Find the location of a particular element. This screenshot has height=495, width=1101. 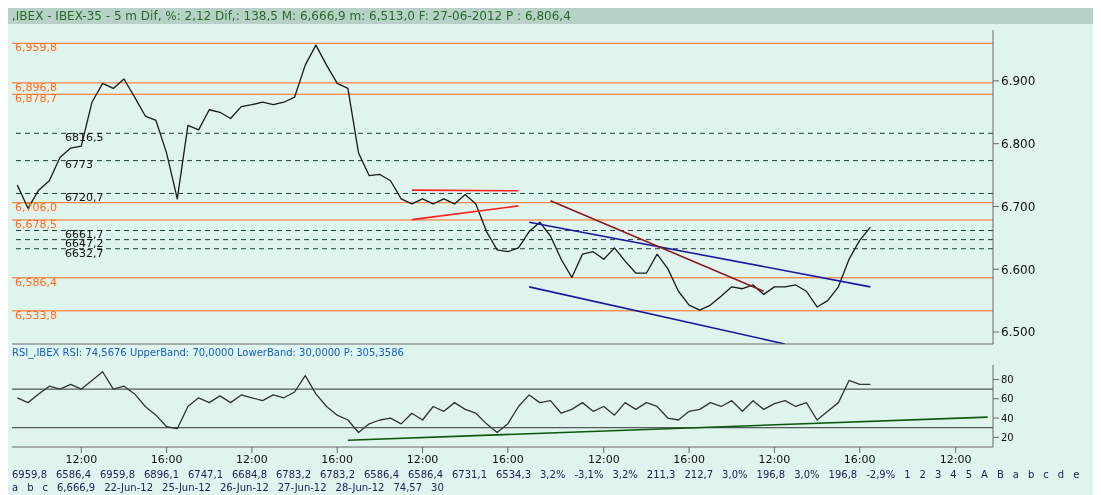

text: -2,9% is located at coordinates (881, 474).